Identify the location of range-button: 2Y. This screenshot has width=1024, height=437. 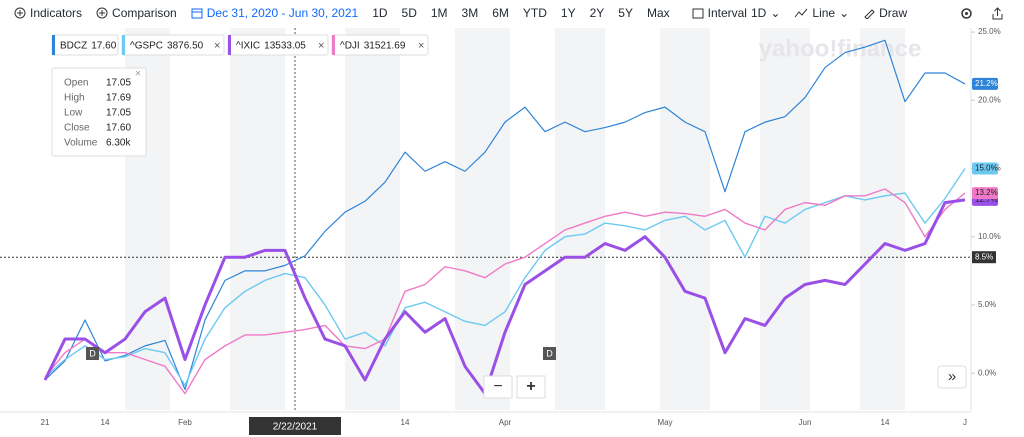
(597, 13).